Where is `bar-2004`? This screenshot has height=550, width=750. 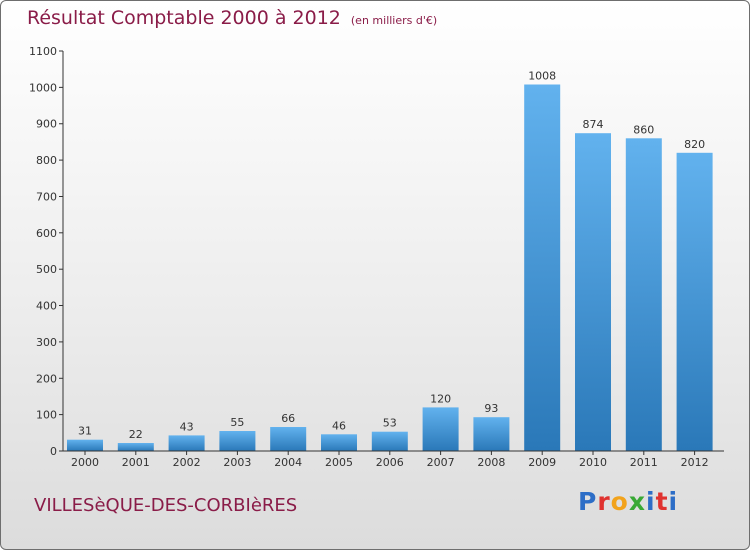
bar-2004 is located at coordinates (288, 439).